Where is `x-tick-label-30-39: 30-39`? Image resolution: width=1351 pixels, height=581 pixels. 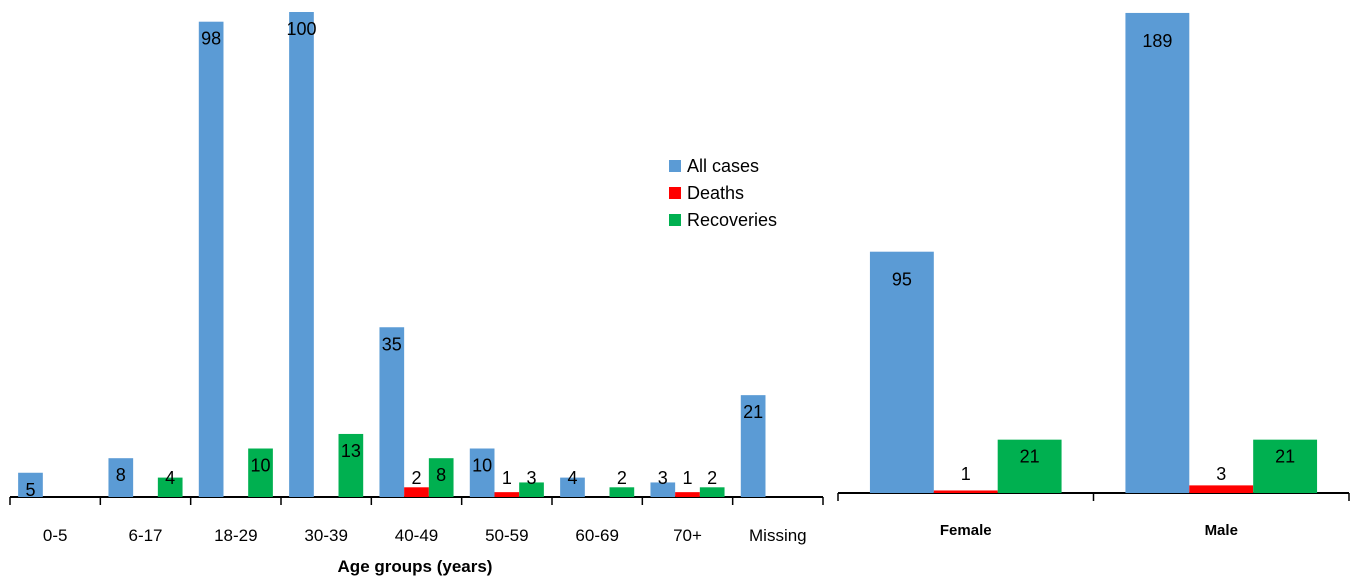
x-tick-label-30-39: 30-39 is located at coordinates (325, 535).